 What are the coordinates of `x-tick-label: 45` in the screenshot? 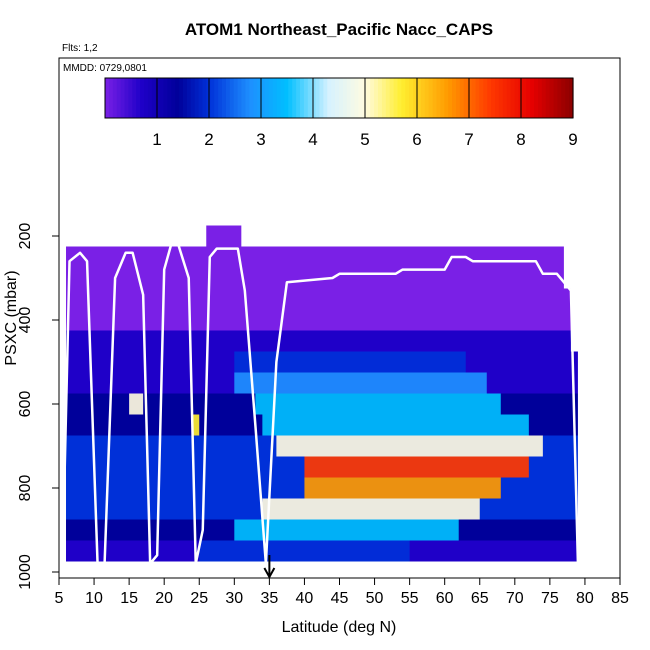 It's located at (340, 598).